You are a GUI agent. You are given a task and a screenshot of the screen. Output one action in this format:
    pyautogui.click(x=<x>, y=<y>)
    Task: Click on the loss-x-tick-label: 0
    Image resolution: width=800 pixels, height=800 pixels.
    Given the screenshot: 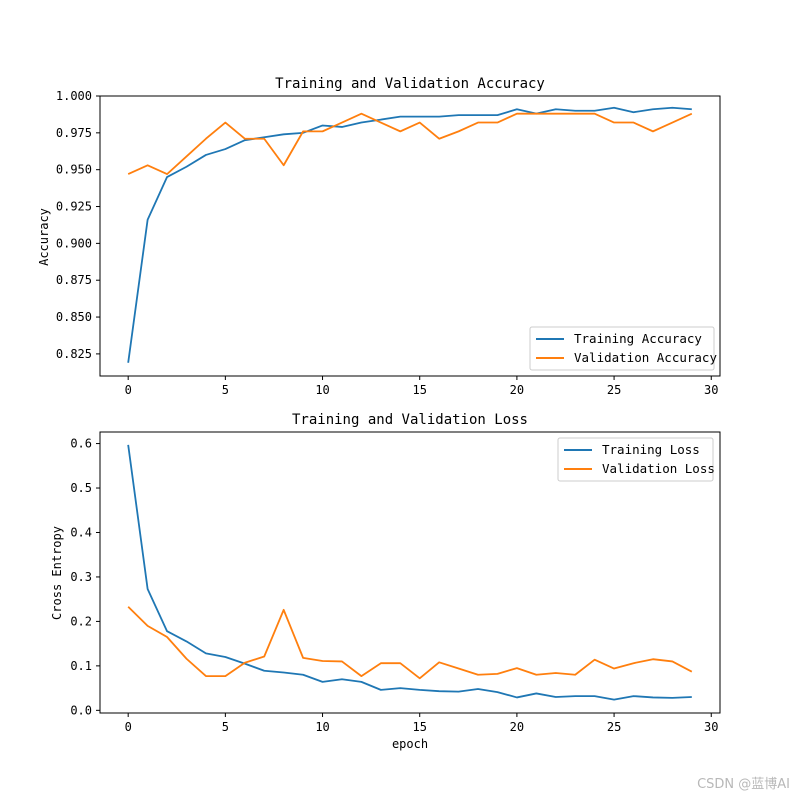 What is the action you would take?
    pyautogui.click(x=128, y=727)
    